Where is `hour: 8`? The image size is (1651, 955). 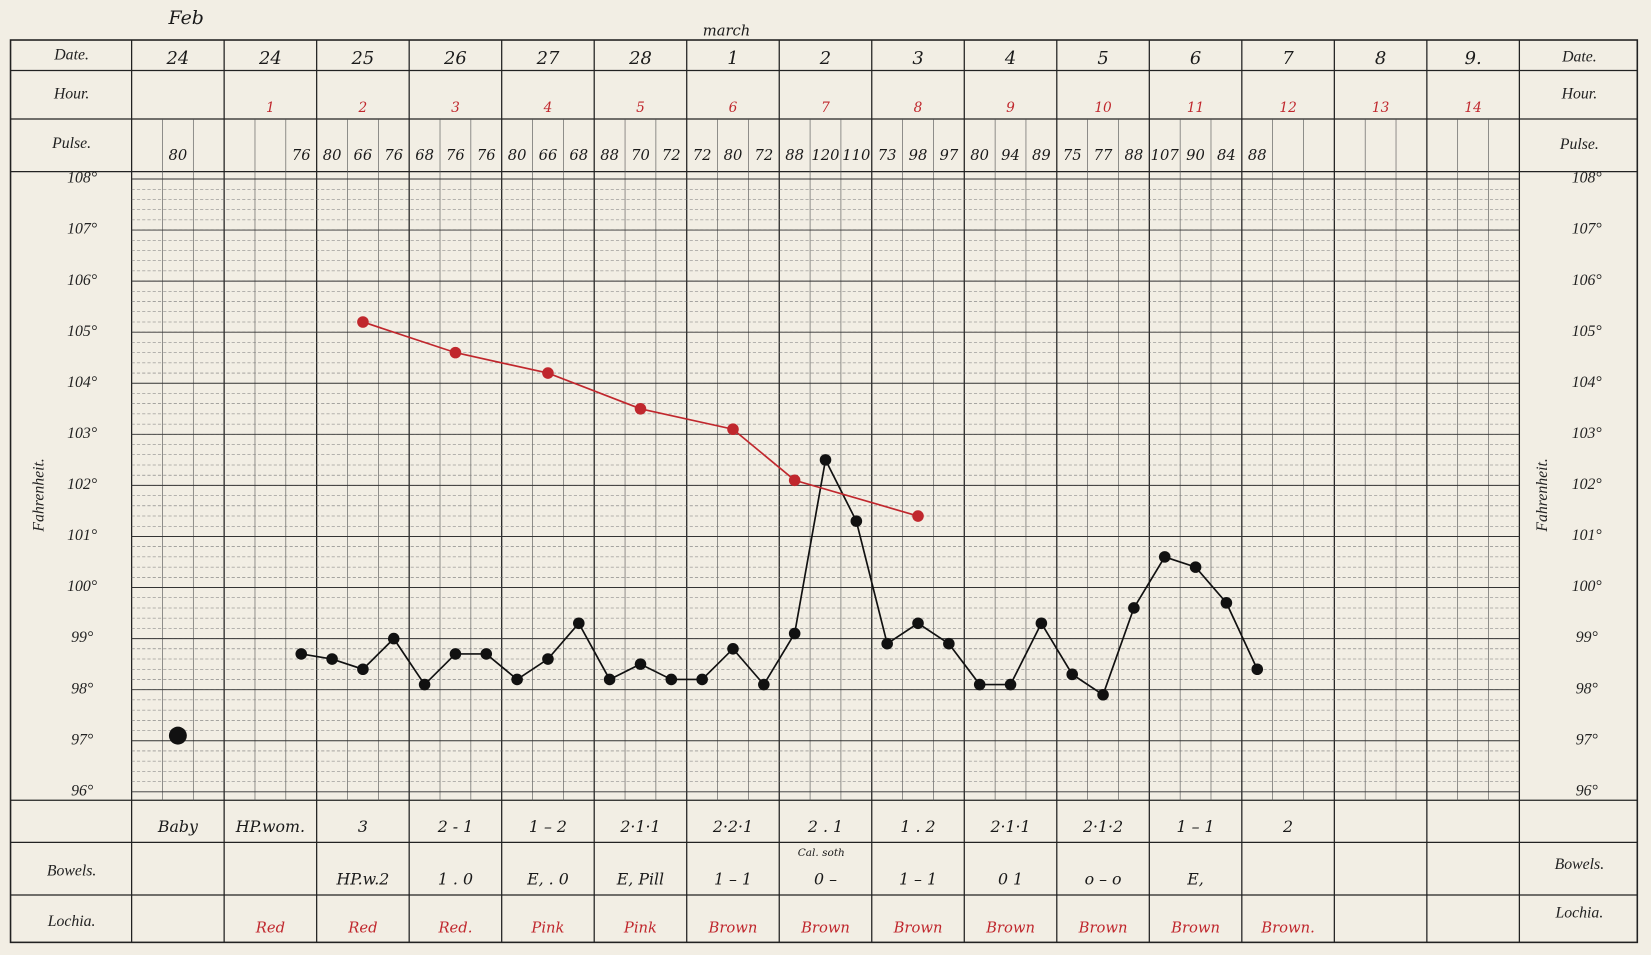
hour: 8 is located at coordinates (918, 108).